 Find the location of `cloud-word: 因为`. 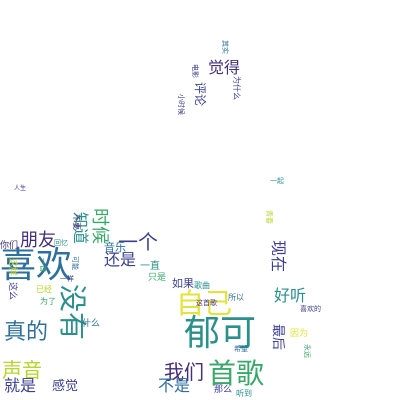

cloud-word: 因为 is located at coordinates (299, 334).